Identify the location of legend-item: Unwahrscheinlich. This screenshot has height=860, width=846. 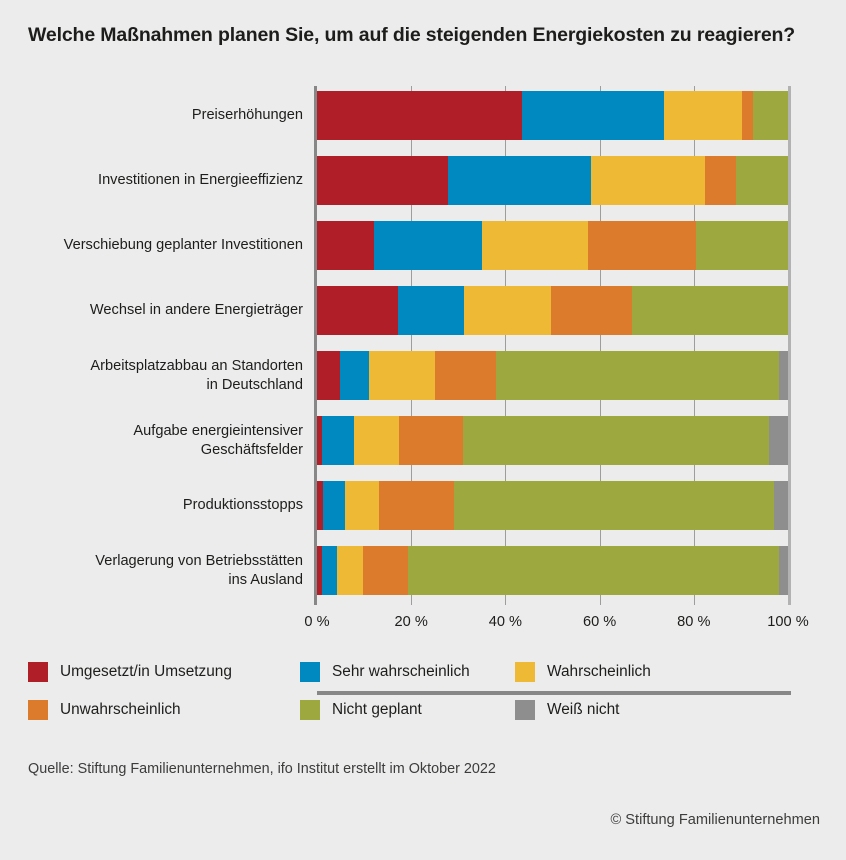
(164, 710).